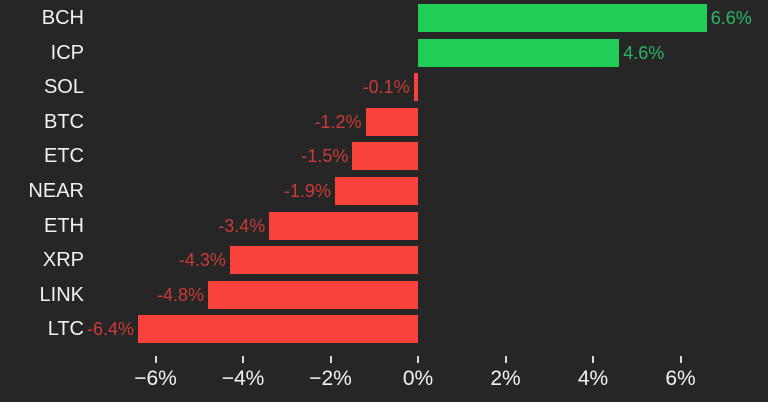 Image resolution: width=768 pixels, height=402 pixels. Describe the element at coordinates (325, 156) in the screenshot. I see `value-label-etc: -1.5%` at that location.